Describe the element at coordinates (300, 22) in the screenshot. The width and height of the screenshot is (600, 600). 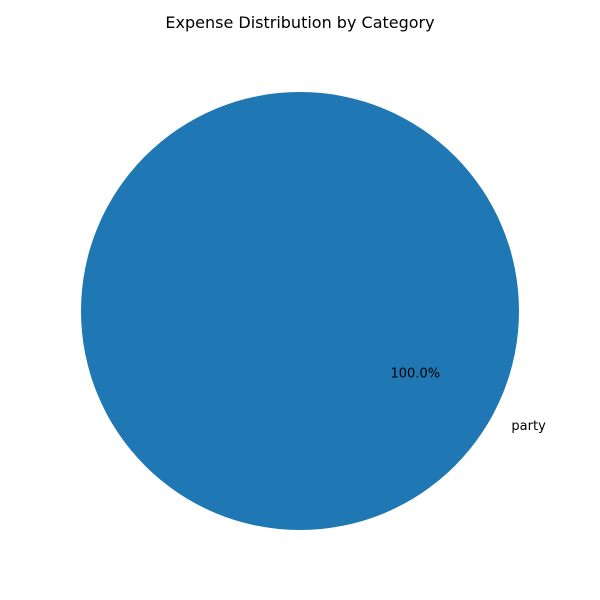
I see `chart-title: Expense Distribution by Category` at that location.